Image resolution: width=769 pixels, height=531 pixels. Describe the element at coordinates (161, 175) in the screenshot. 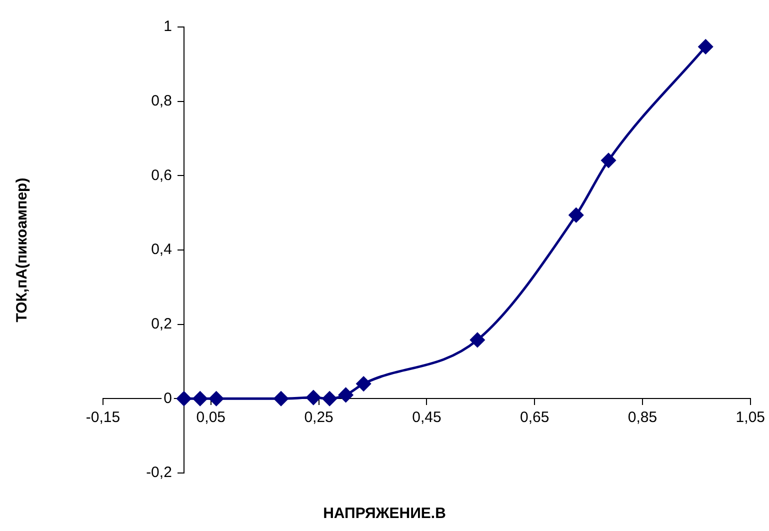

I see `y-tick-label: 0,6` at that location.